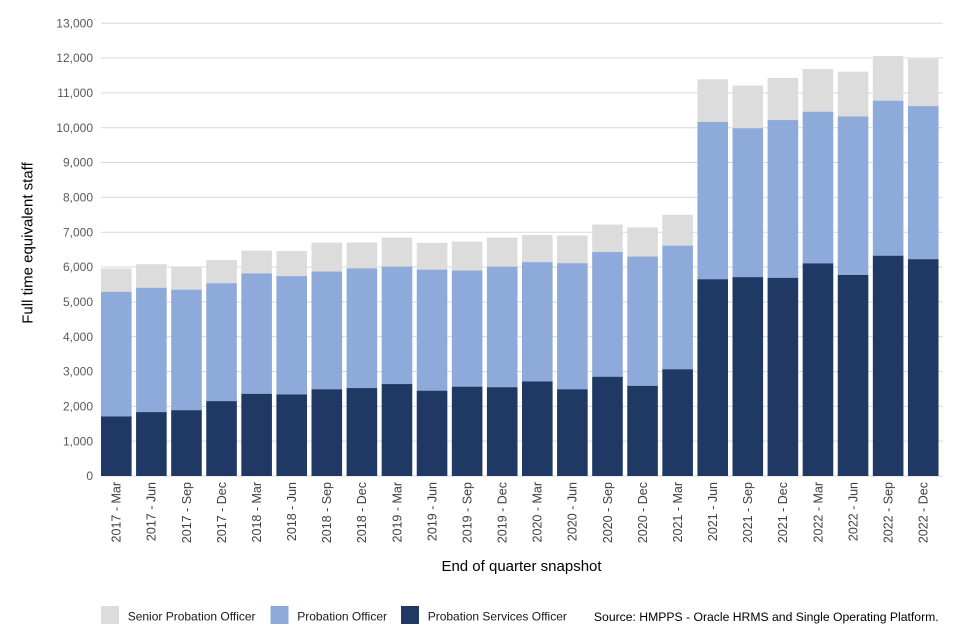 Image resolution: width=960 pixels, height=640 pixels. What do you see at coordinates (74, 128) in the screenshot?
I see `svg-text: 10,000` at bounding box center [74, 128].